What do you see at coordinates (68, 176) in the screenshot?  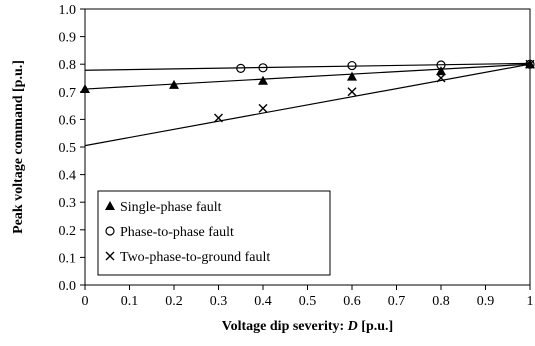 I see `y-tick-label: 0.4` at bounding box center [68, 176].